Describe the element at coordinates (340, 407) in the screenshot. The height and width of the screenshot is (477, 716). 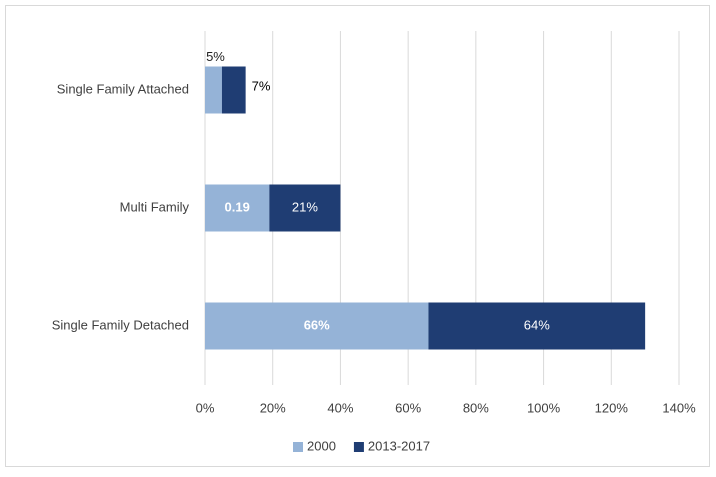
I see `x-tick-label: 40%` at that location.